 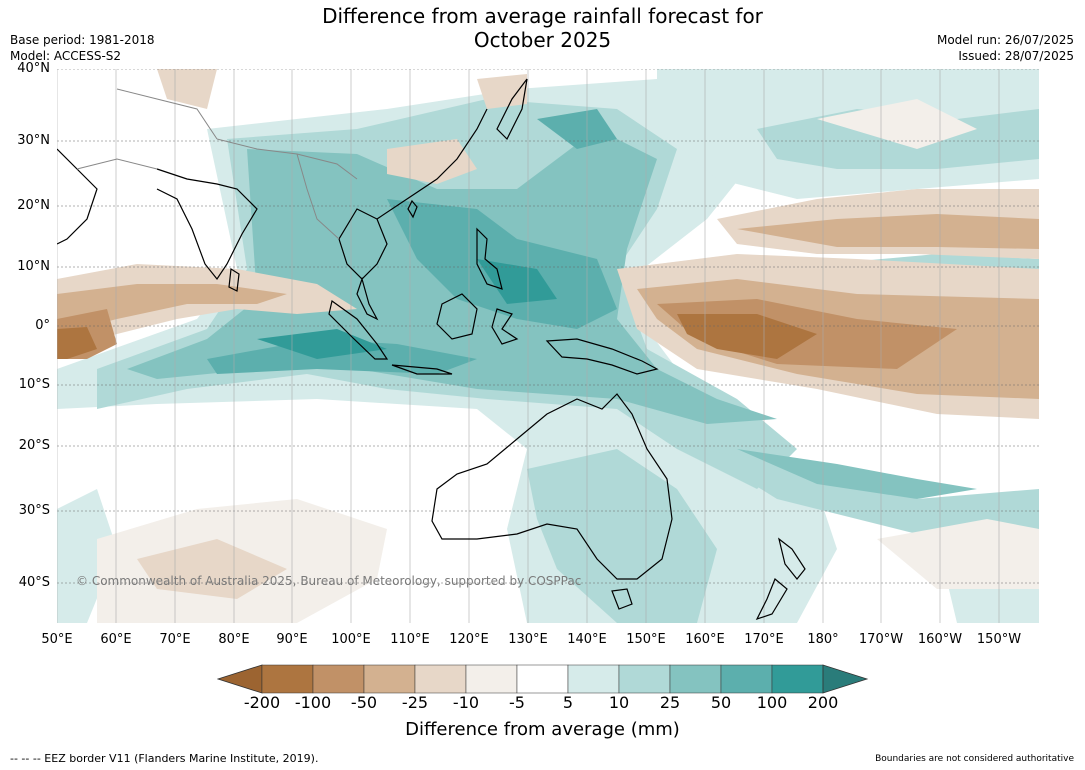 What do you see at coordinates (33, 68) in the screenshot?
I see `lat-label: 40°N` at bounding box center [33, 68].